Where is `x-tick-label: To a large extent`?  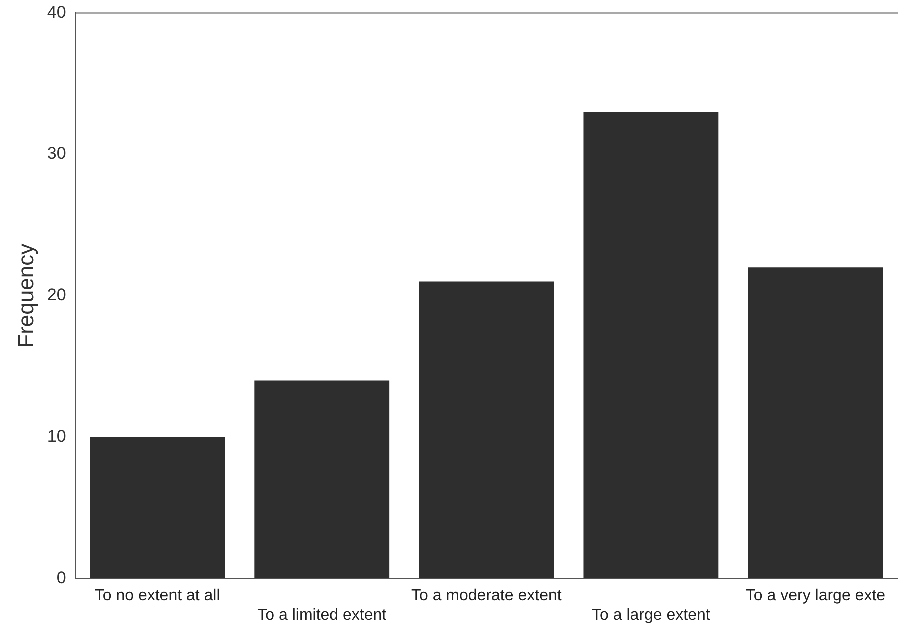 x-tick-label: To a large extent is located at coordinates (651, 615).